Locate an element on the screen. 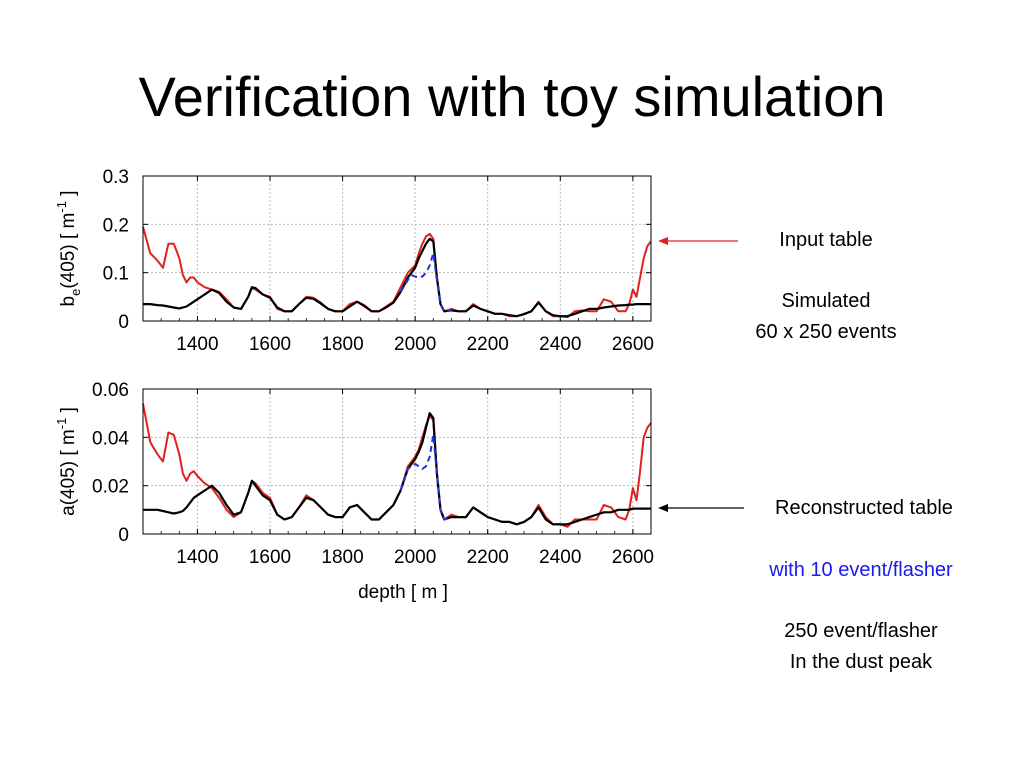 The width and height of the screenshot is (1024, 768). input-table-label: Input table is located at coordinates (826, 240).